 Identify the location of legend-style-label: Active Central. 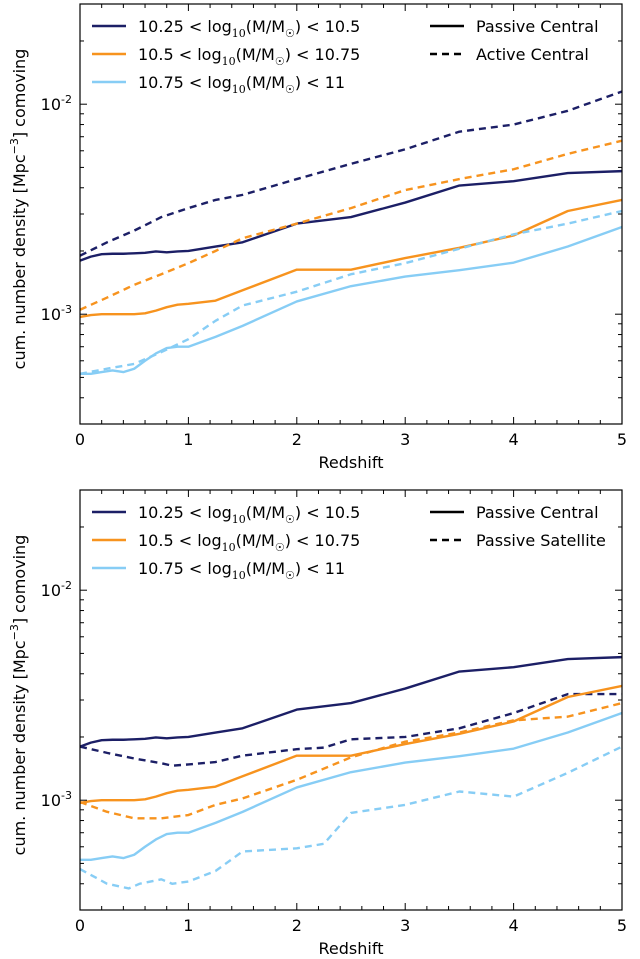
(532, 54).